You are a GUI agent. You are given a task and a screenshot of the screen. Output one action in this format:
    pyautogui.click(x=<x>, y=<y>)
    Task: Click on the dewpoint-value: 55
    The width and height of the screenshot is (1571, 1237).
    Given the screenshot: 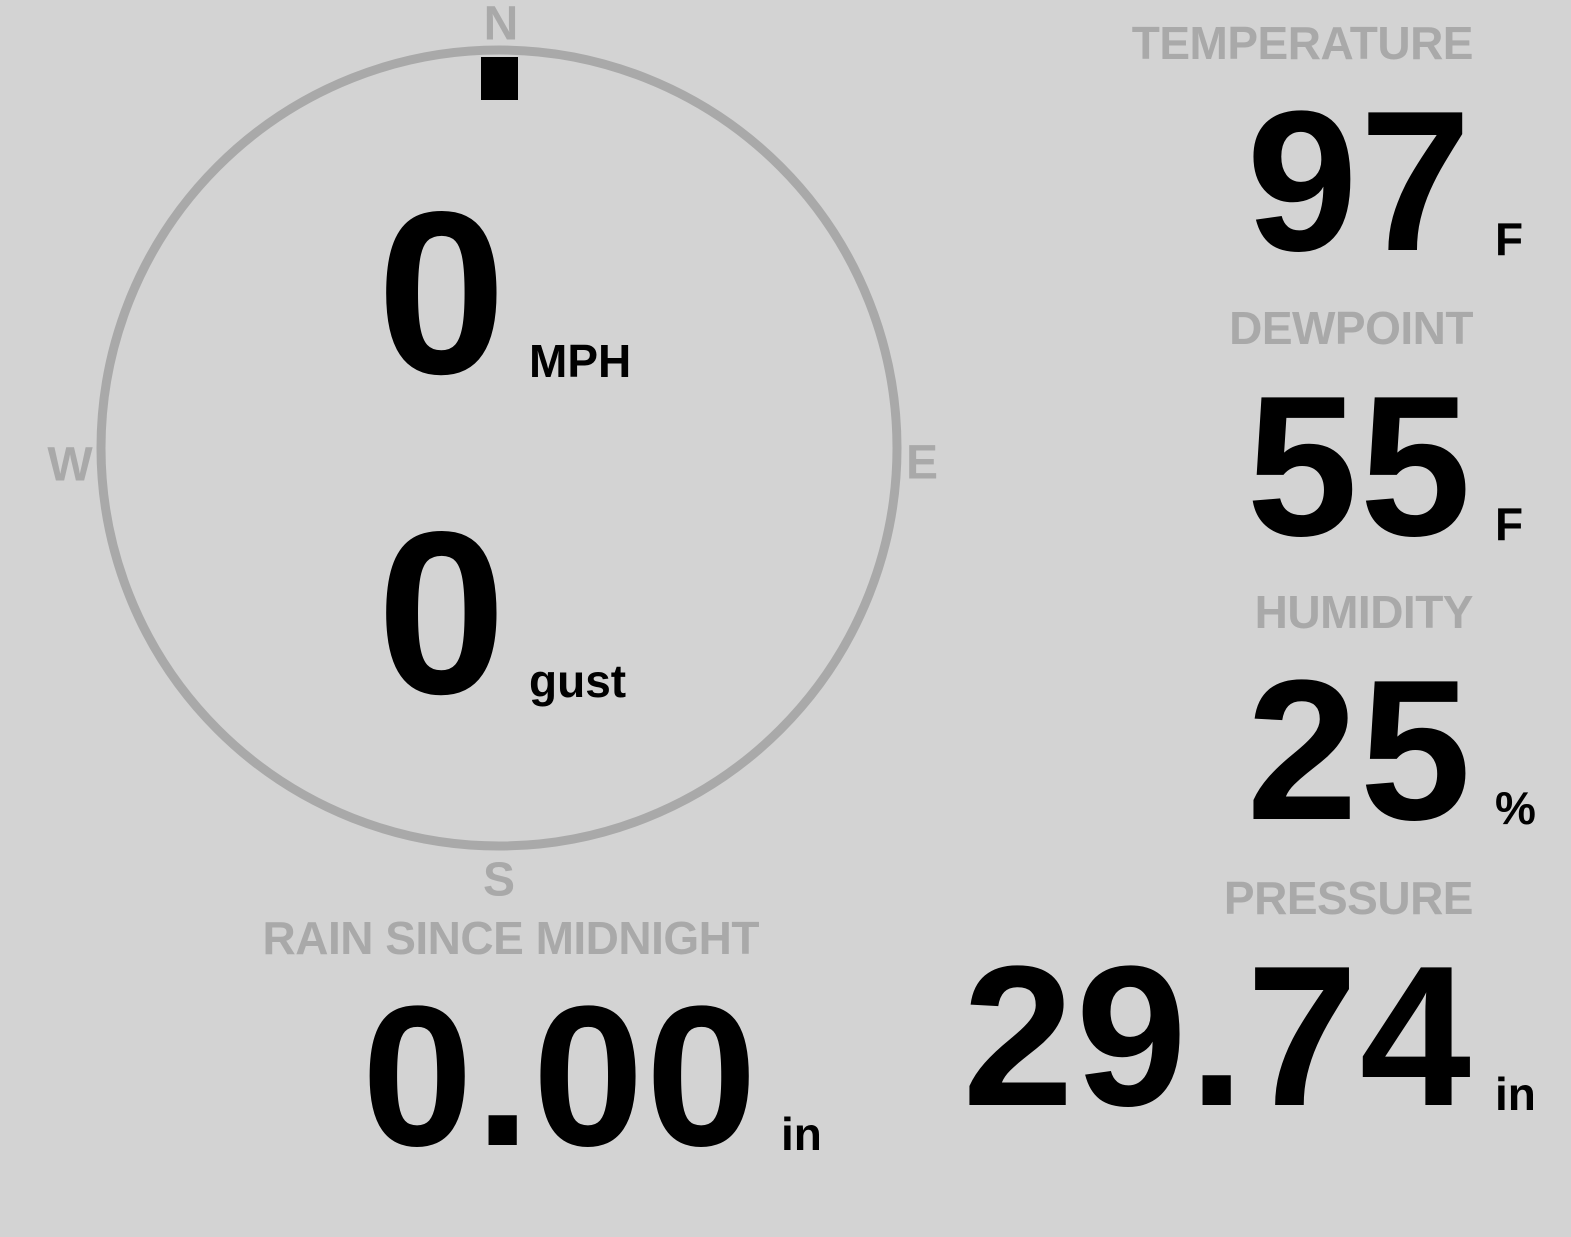 What is the action you would take?
    pyautogui.click(x=1359, y=466)
    